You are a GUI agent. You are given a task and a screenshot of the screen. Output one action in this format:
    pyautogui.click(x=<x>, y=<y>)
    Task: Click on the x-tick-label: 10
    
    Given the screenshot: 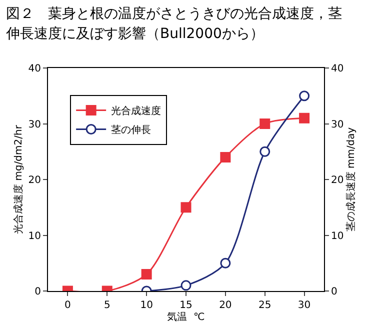 What is the action you would take?
    pyautogui.click(x=146, y=305)
    